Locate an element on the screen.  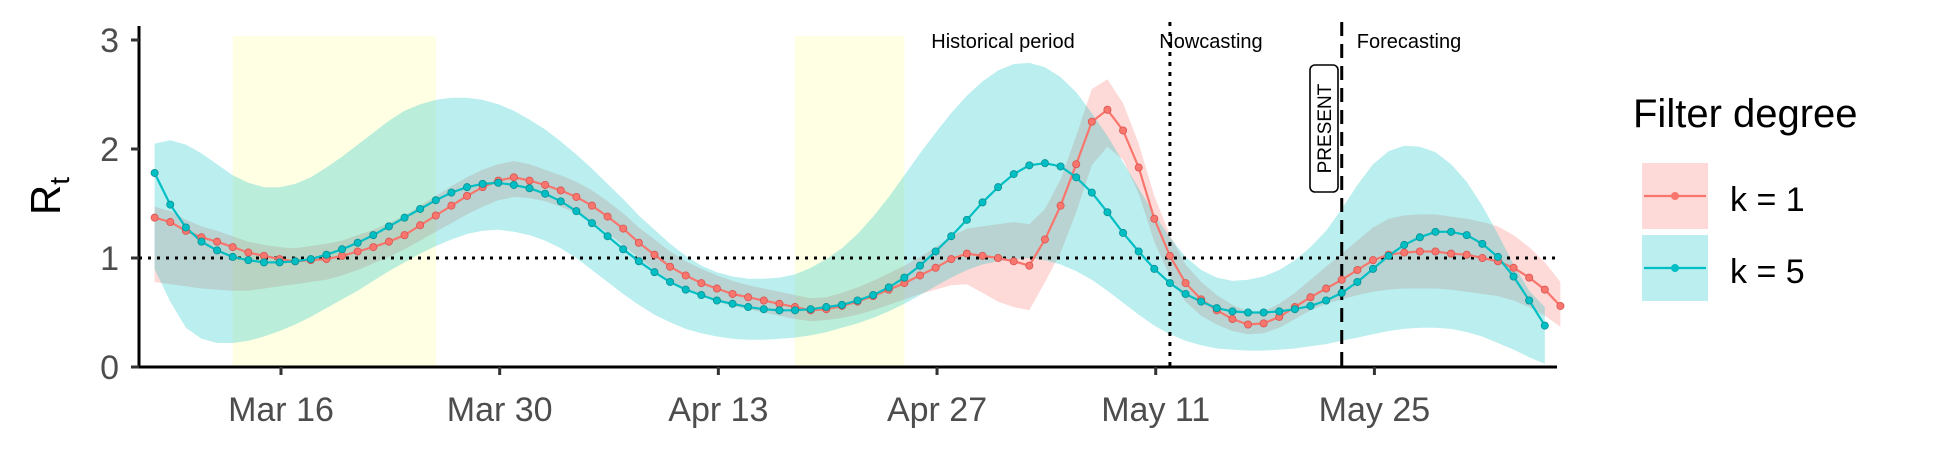
legend-key-k5 is located at coordinates (1675, 268).